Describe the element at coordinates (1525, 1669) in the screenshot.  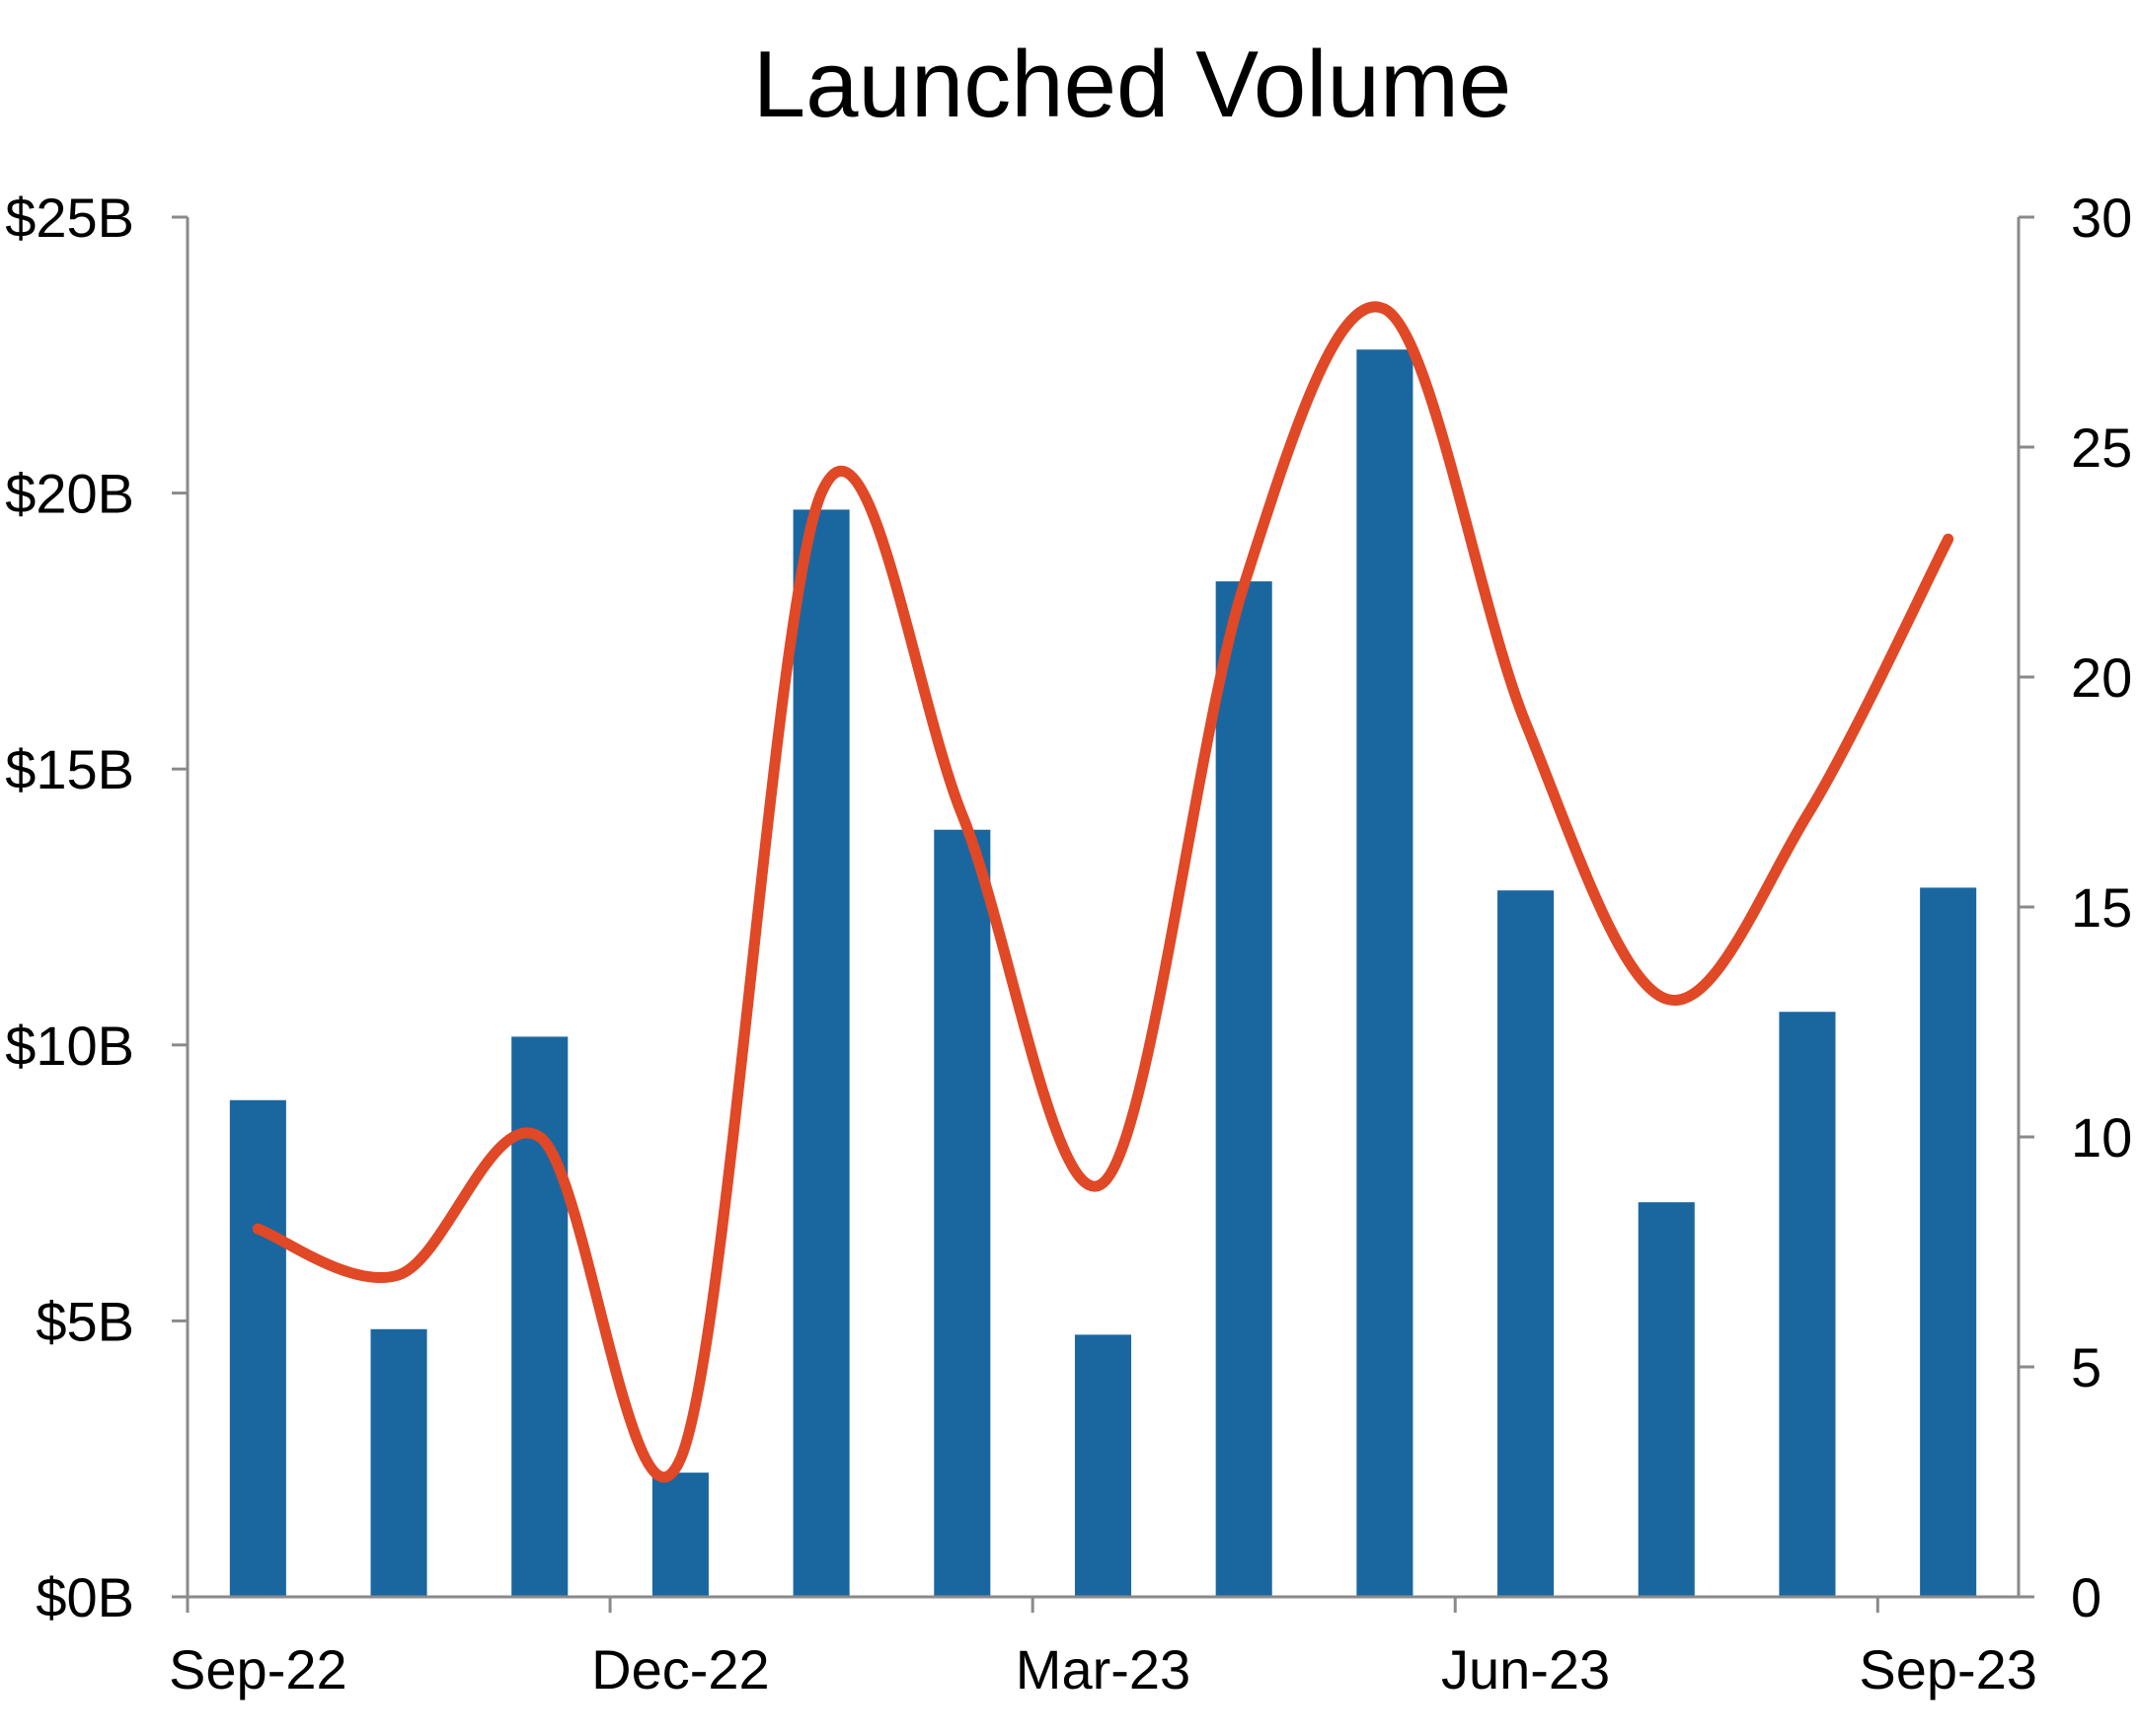
I see `x-tick-label: Jun-23` at that location.